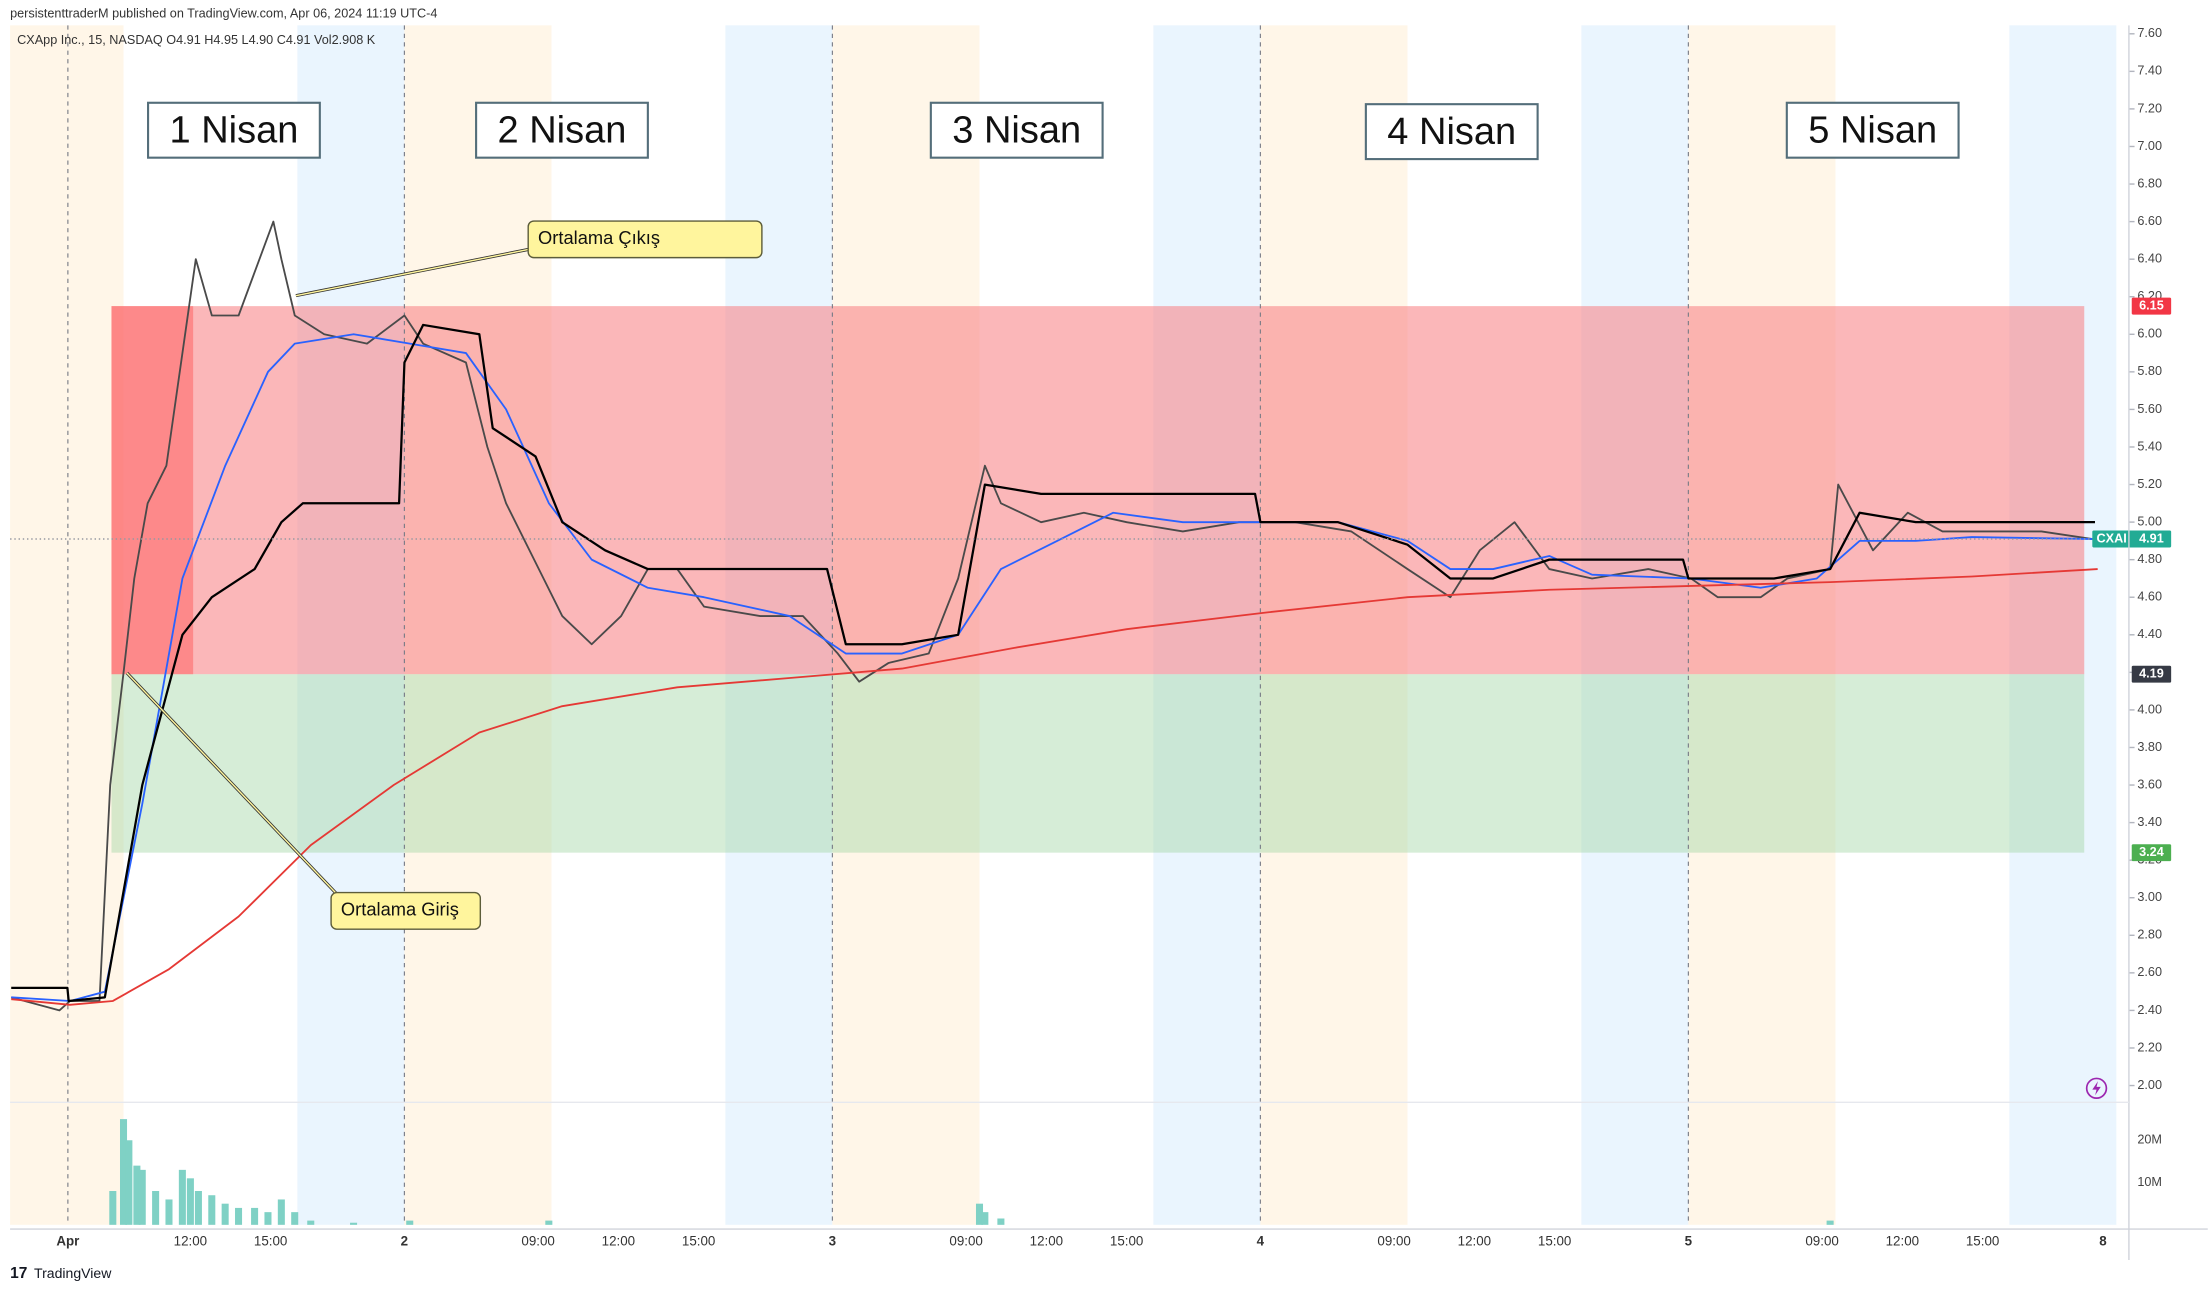 This screenshot has height=1291, width=2208. I want to click on volume-tick-label: 10M, so click(2149, 1182).